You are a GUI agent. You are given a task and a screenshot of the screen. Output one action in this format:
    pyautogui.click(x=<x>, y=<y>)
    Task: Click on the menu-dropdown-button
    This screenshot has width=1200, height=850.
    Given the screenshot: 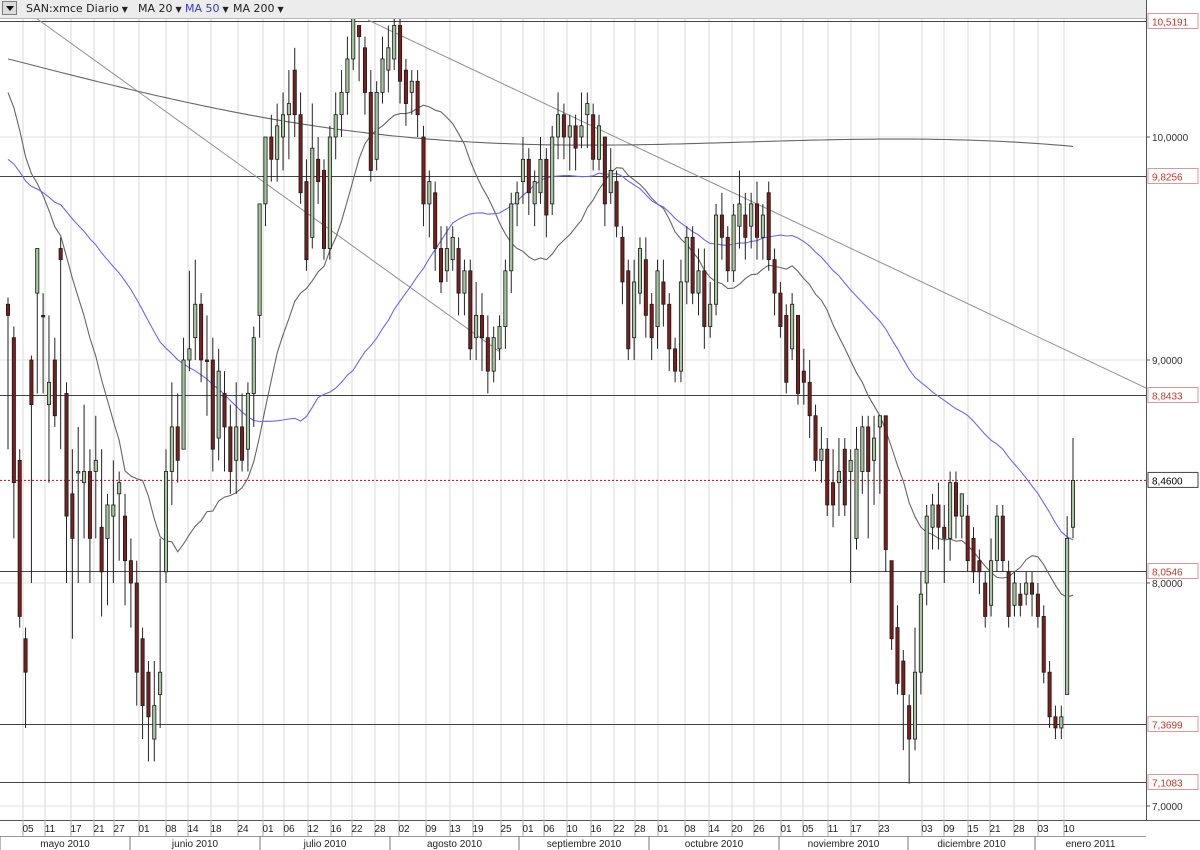 What is the action you would take?
    pyautogui.click(x=9, y=8)
    